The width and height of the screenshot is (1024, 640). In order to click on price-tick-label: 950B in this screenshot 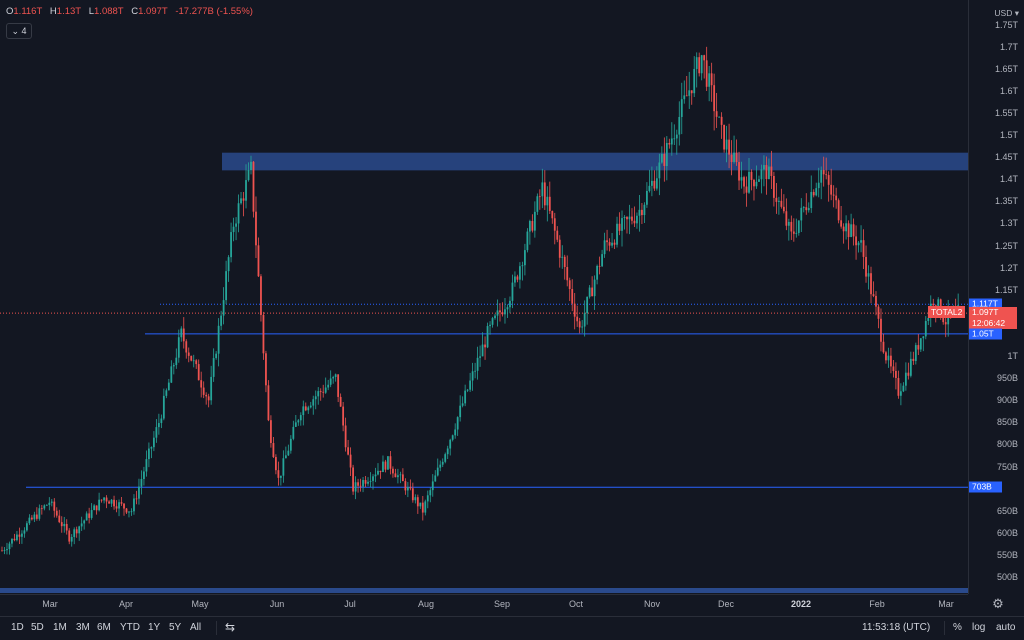, I will do `click(1007, 378)`.